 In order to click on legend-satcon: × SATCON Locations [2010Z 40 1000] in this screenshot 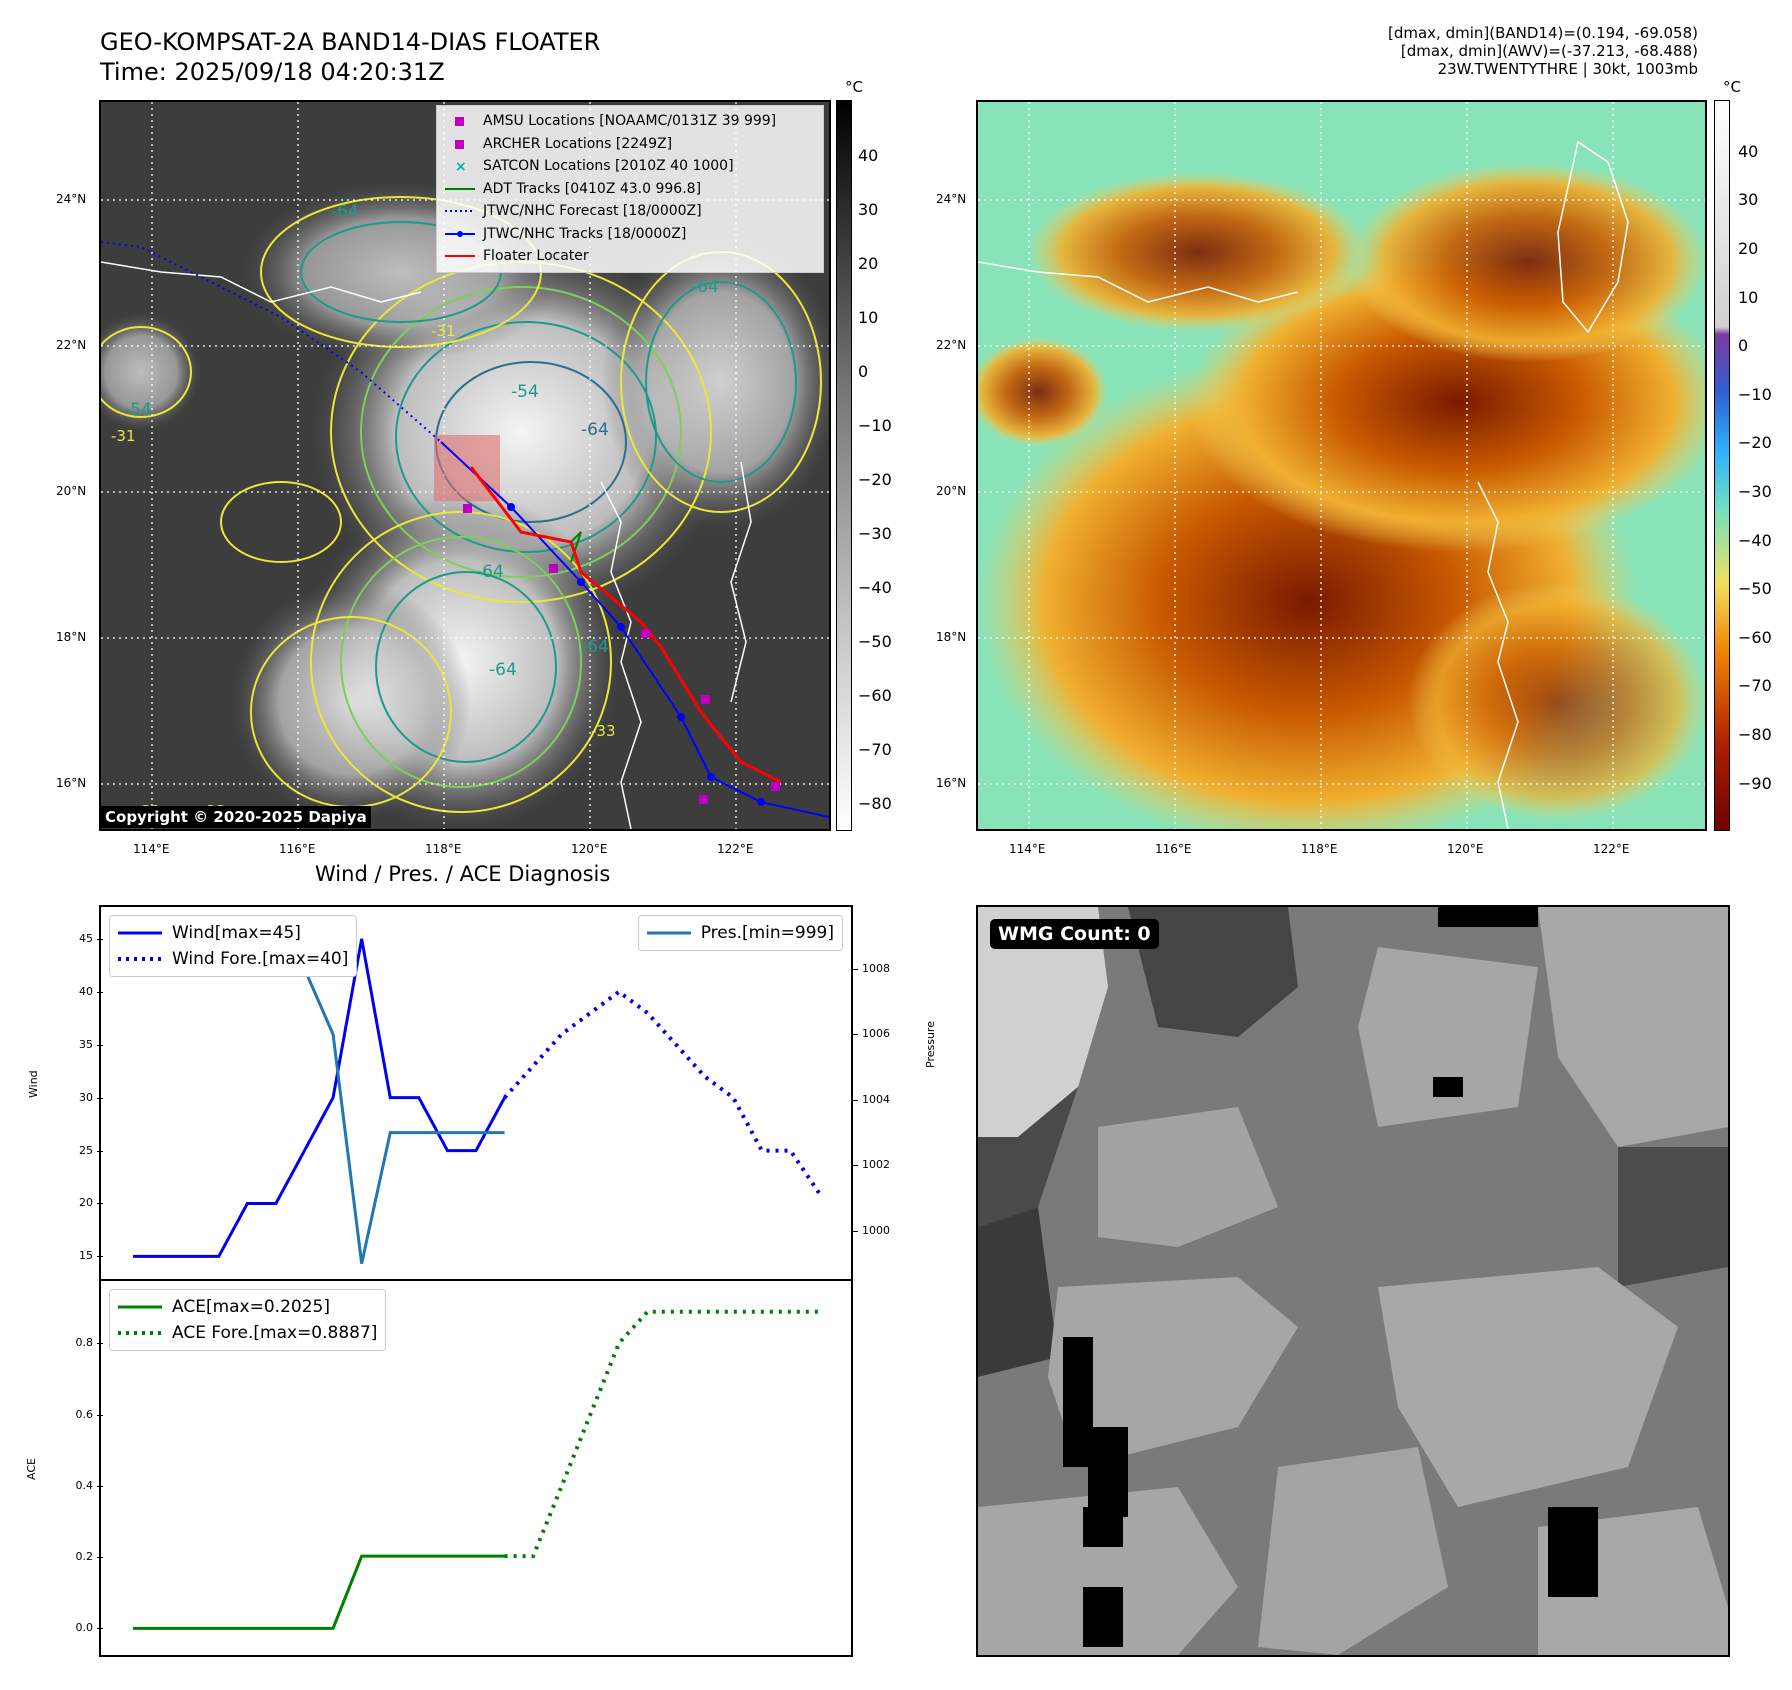, I will do `click(594, 166)`.